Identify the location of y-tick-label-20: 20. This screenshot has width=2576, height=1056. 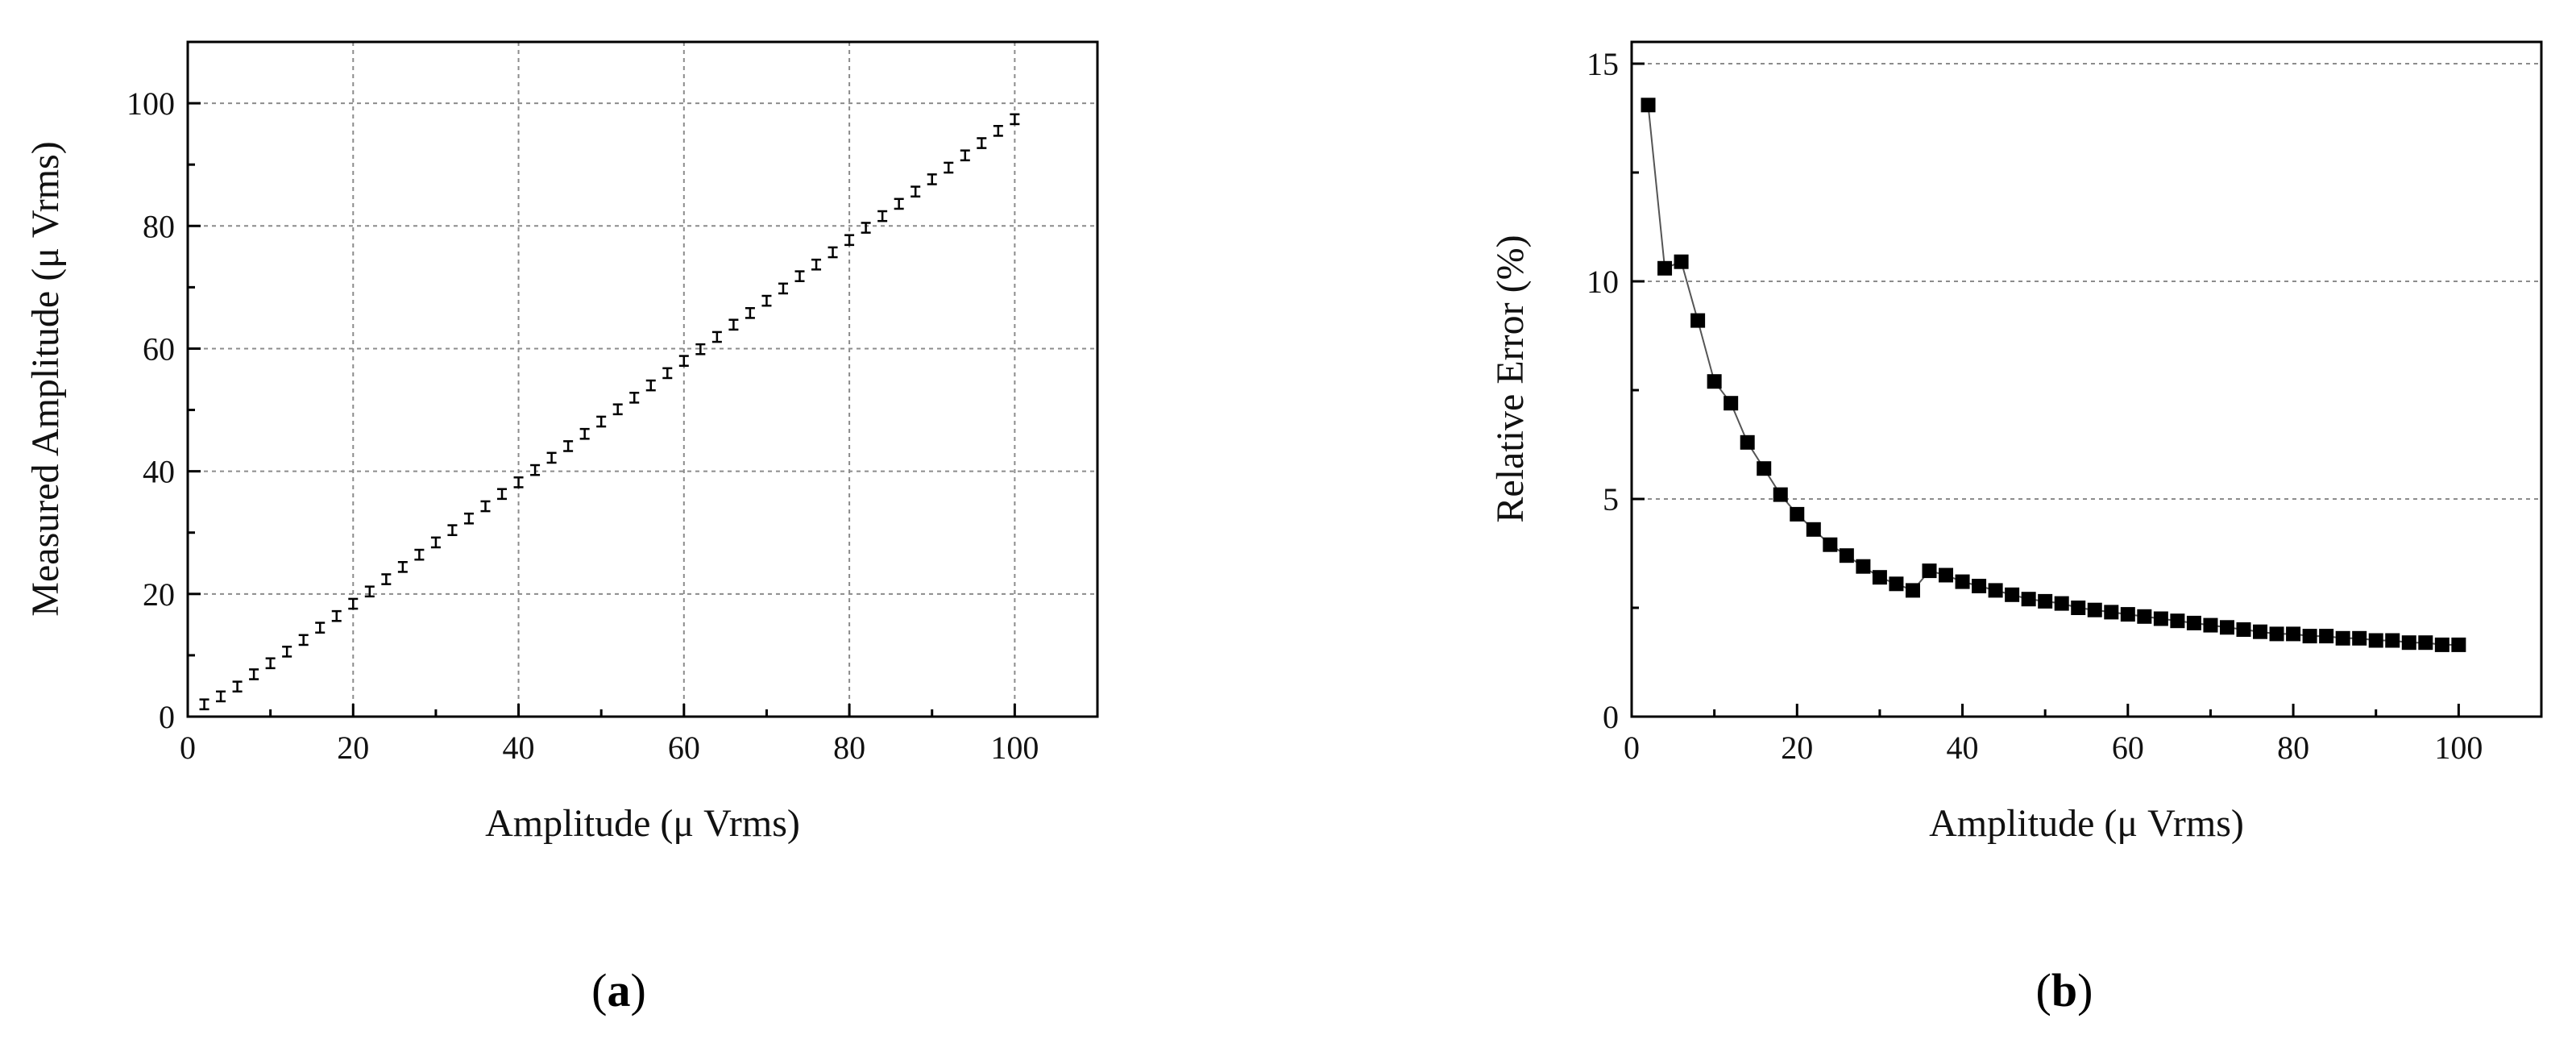
(159, 594).